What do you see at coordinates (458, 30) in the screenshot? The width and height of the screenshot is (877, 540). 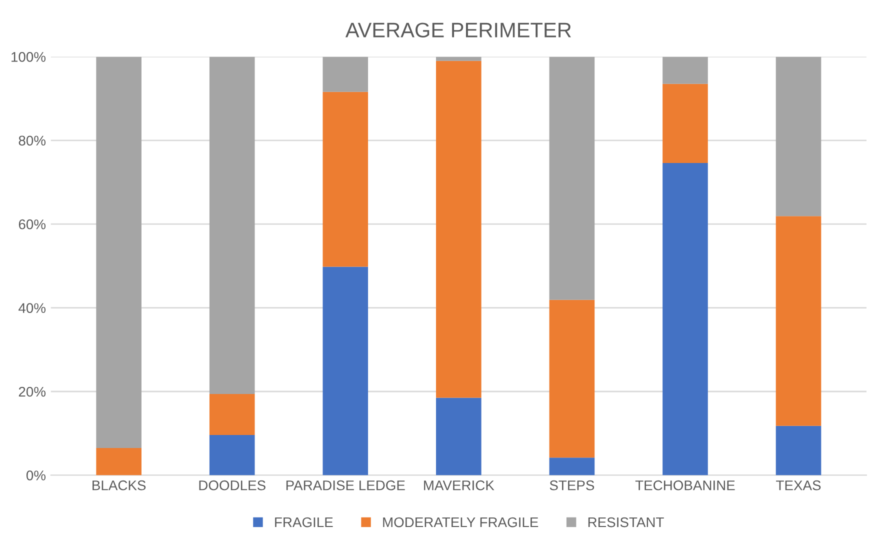 I see `chart-title: AVERAGE PERIMETER` at bounding box center [458, 30].